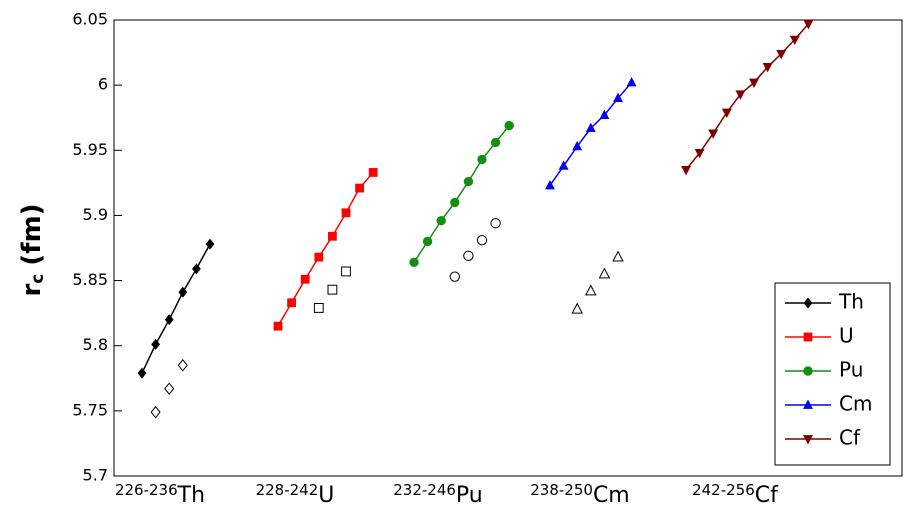  I want to click on legend-label: Pu, so click(851, 370).